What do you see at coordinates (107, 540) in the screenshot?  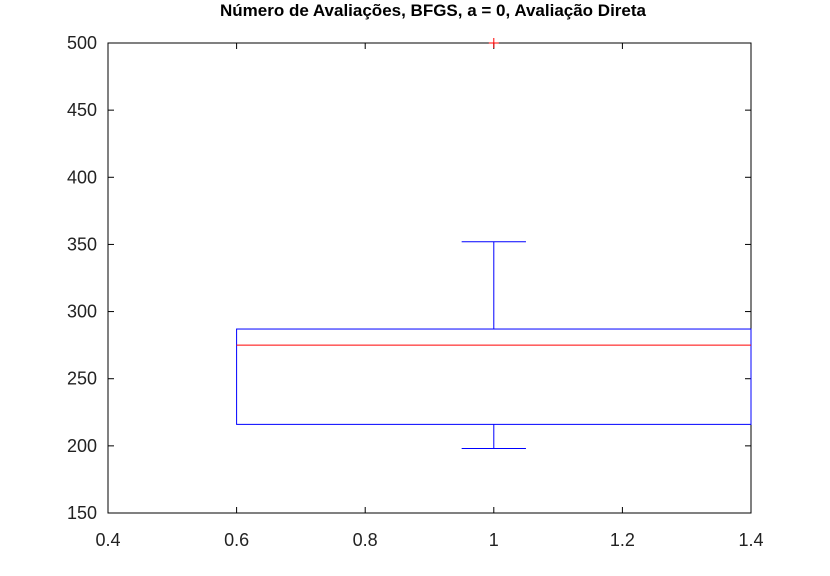 I see `x-tick-label: 0.4` at bounding box center [107, 540].